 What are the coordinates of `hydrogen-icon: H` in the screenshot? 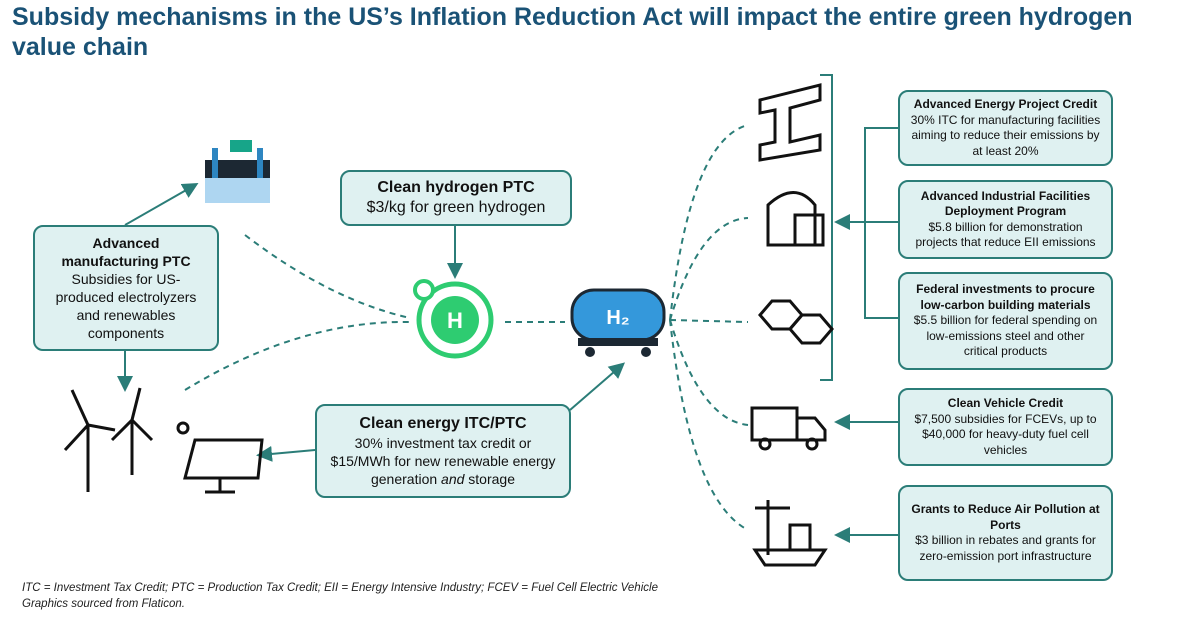 It's located at (453, 319).